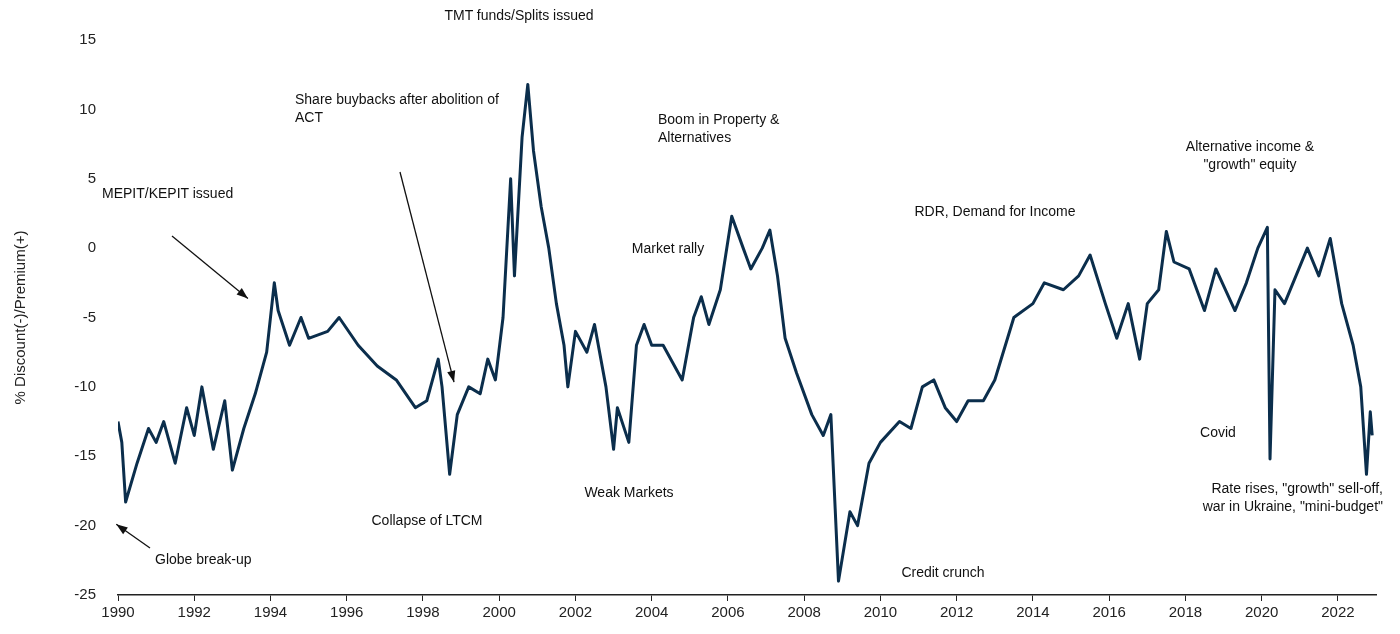  What do you see at coordinates (20, 317) in the screenshot?
I see `y-axis-title: % Discount(-)/Premium(+)` at bounding box center [20, 317].